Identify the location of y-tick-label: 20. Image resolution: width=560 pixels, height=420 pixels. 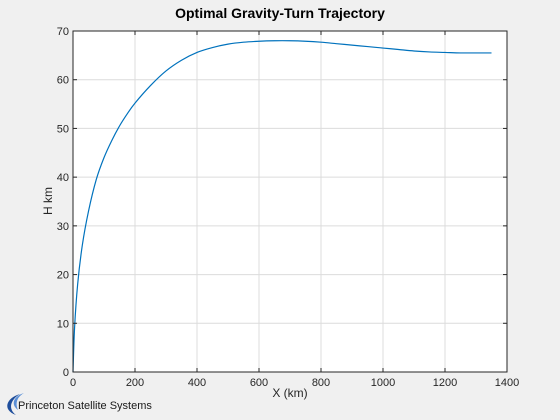
(63, 276).